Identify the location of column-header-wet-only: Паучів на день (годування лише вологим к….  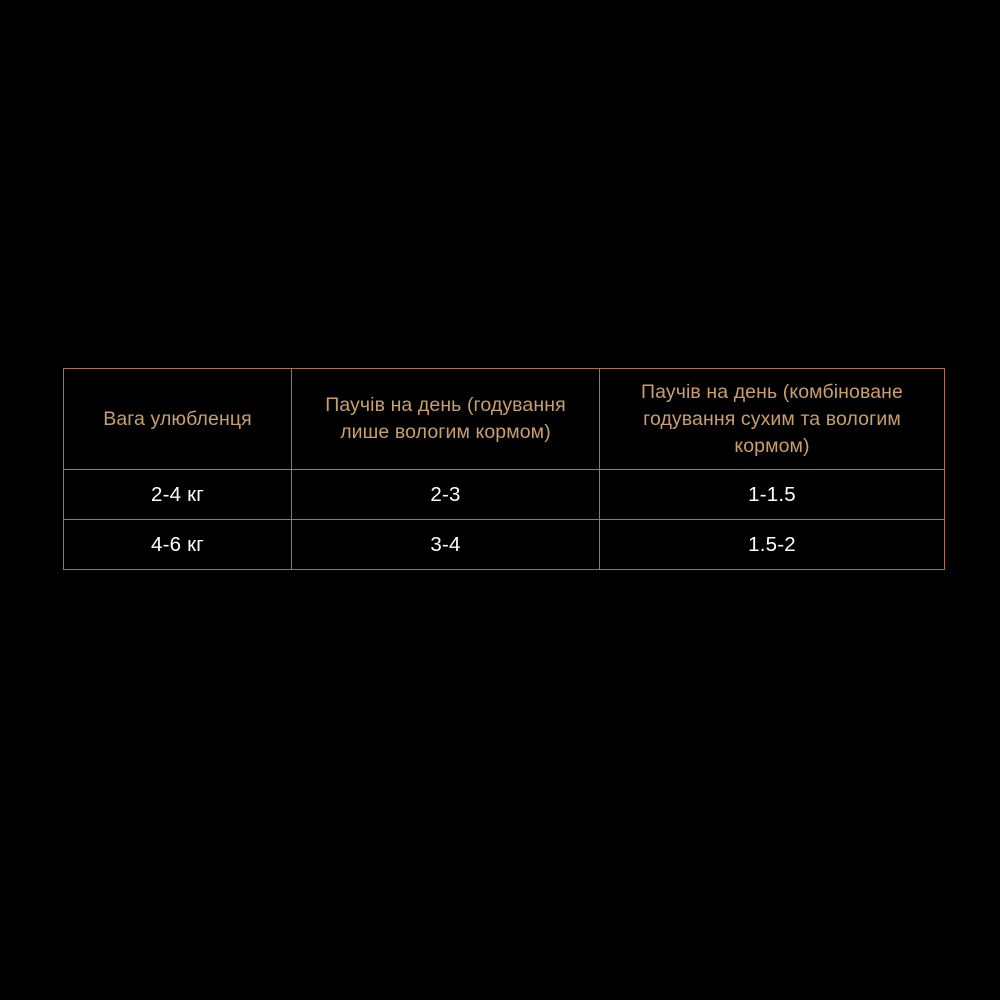
(445, 419).